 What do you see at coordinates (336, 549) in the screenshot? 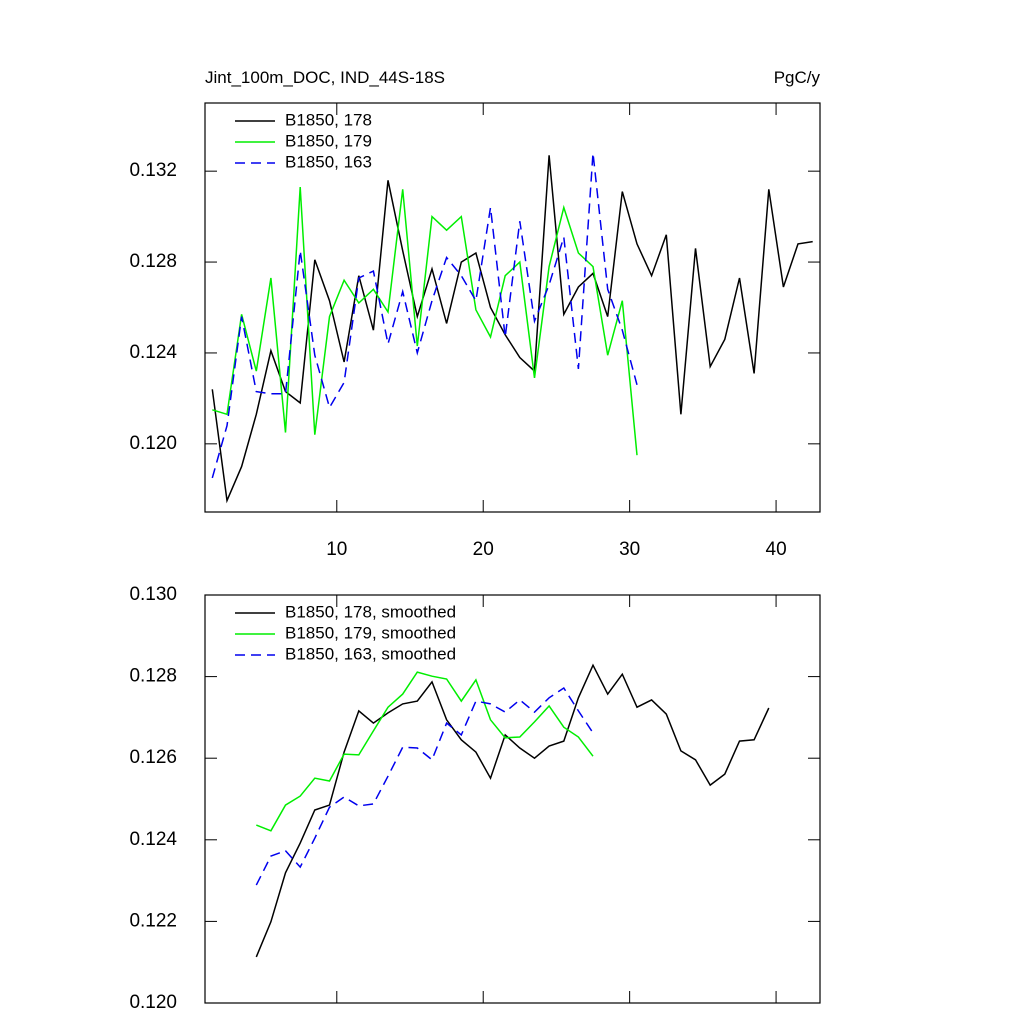
I see `x-tick-label: 10` at bounding box center [336, 549].